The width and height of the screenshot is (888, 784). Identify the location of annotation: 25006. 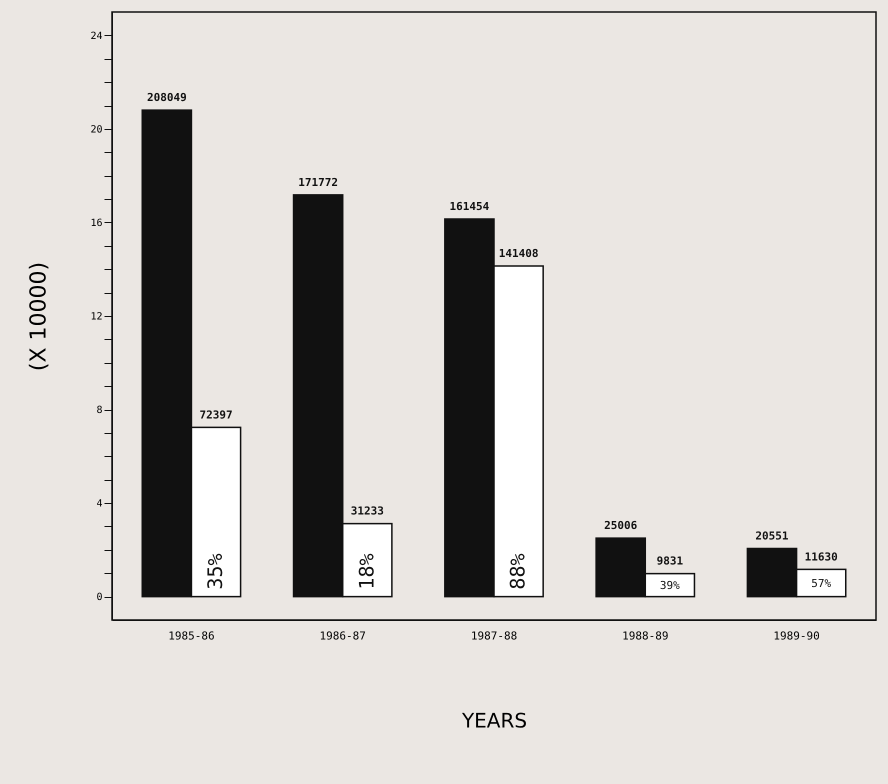
(621, 525).